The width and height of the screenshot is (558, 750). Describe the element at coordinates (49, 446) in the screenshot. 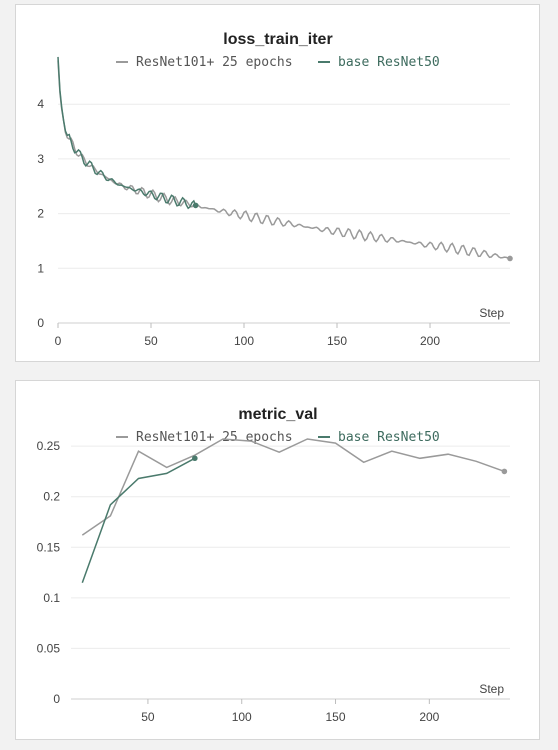

I see `y-tick-label: 0.25` at that location.